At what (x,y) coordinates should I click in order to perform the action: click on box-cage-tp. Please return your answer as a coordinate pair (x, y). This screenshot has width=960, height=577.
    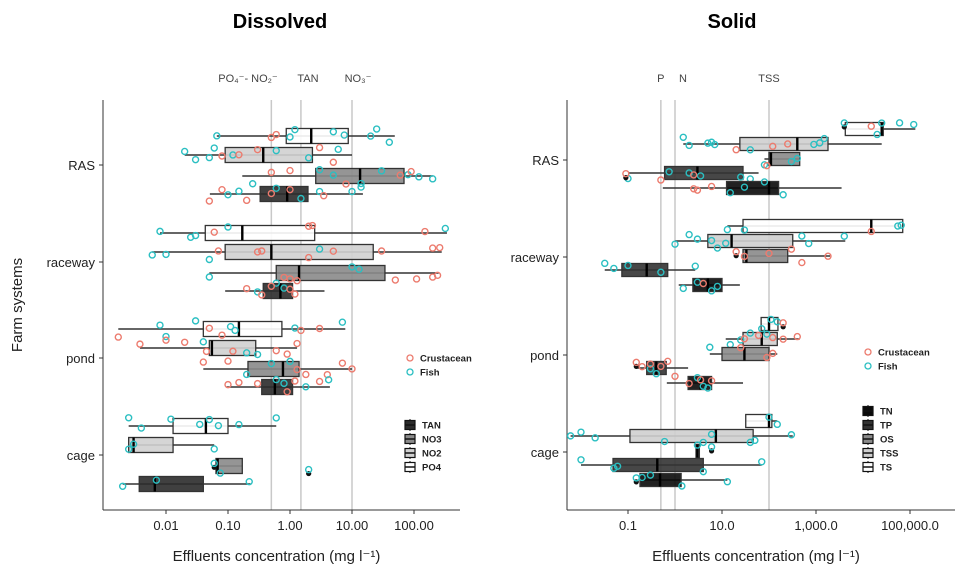
    Looking at the image, I should click on (671, 466).